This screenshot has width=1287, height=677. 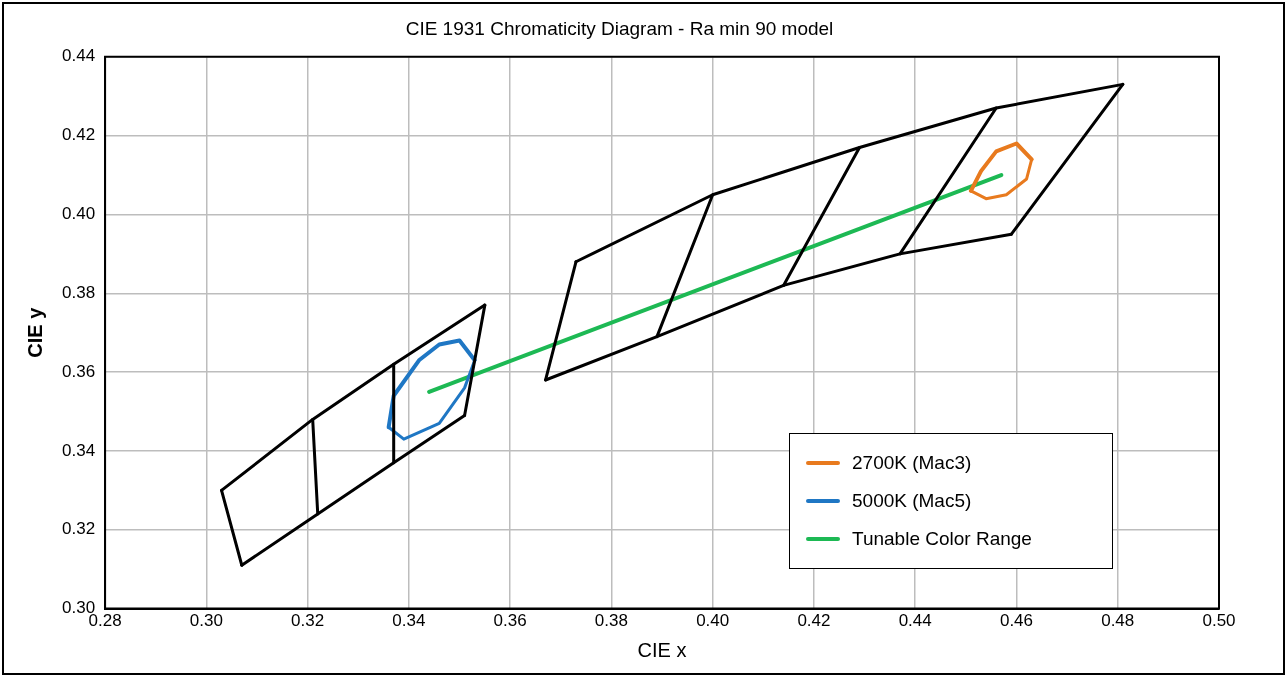 I want to click on legend-label: 2700K (Mac3), so click(x=912, y=462).